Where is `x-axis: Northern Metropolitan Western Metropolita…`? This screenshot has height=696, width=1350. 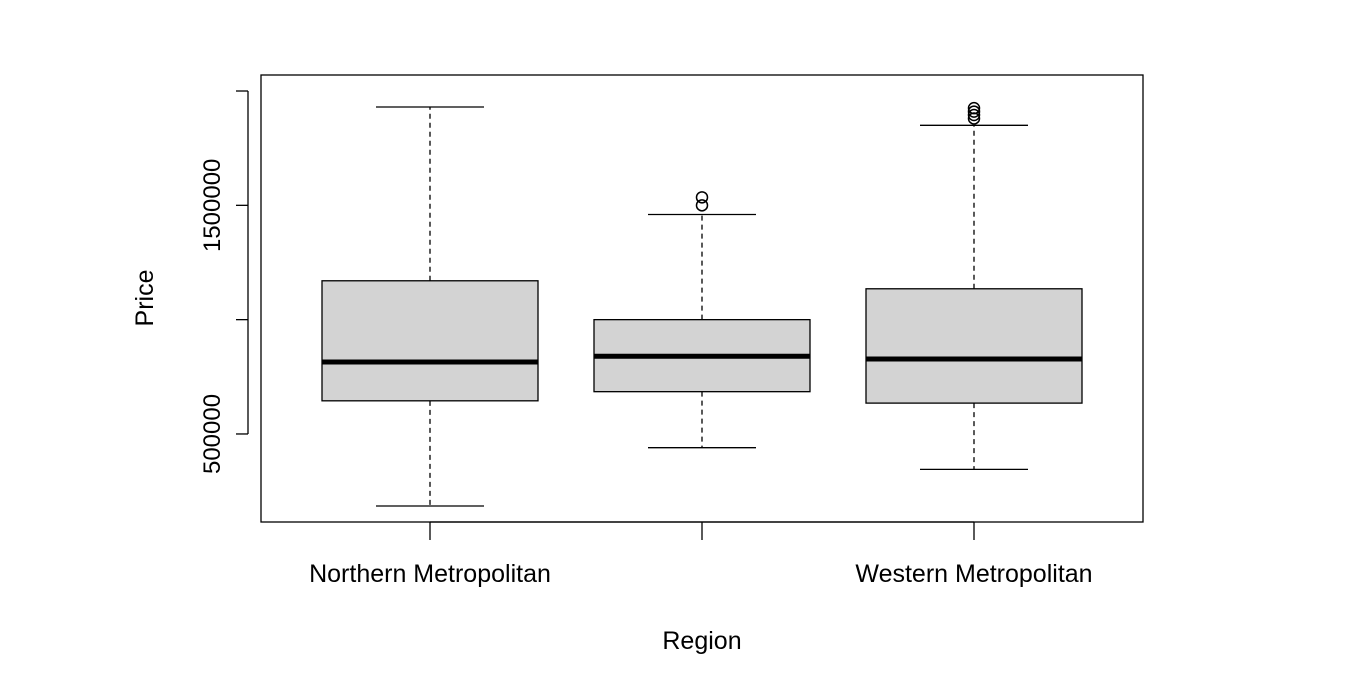
x-axis: Northern Metropolitan Western Metropolita… is located at coordinates (701, 554).